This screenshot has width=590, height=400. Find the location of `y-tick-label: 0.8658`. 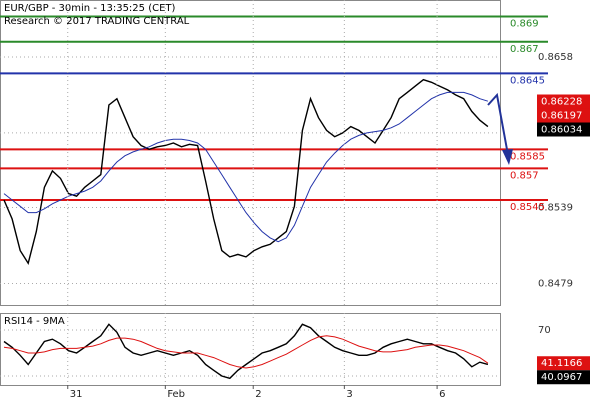

y-tick-label: 0.8658 is located at coordinates (555, 57).